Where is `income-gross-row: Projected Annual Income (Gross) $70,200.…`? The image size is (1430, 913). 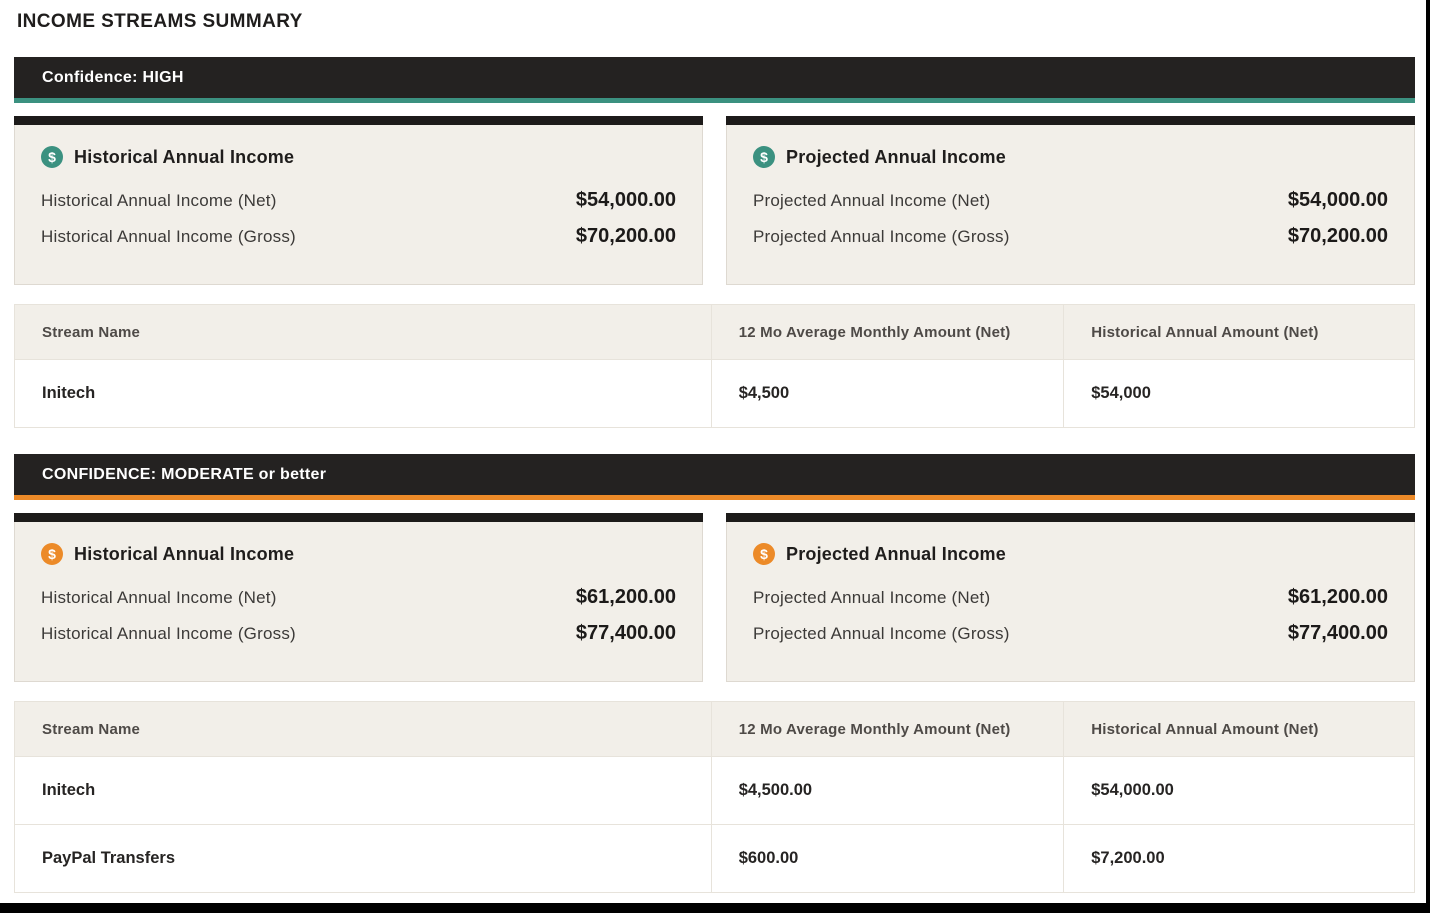 income-gross-row: Projected Annual Income (Gross) $70,200.… is located at coordinates (1070, 236).